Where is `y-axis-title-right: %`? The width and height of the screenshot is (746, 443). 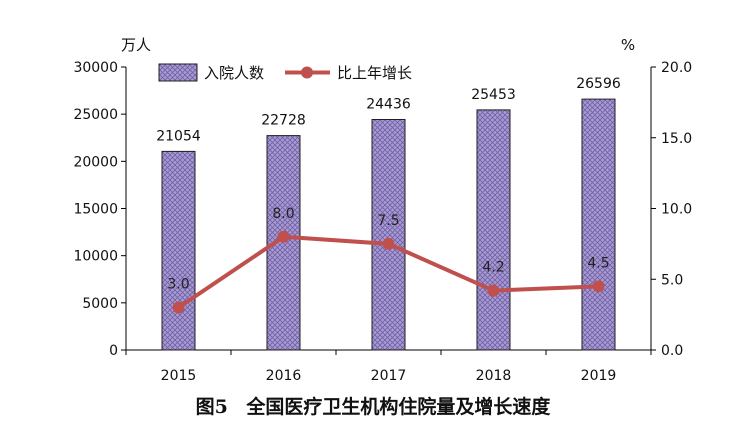
y-axis-title-right: % is located at coordinates (628, 45).